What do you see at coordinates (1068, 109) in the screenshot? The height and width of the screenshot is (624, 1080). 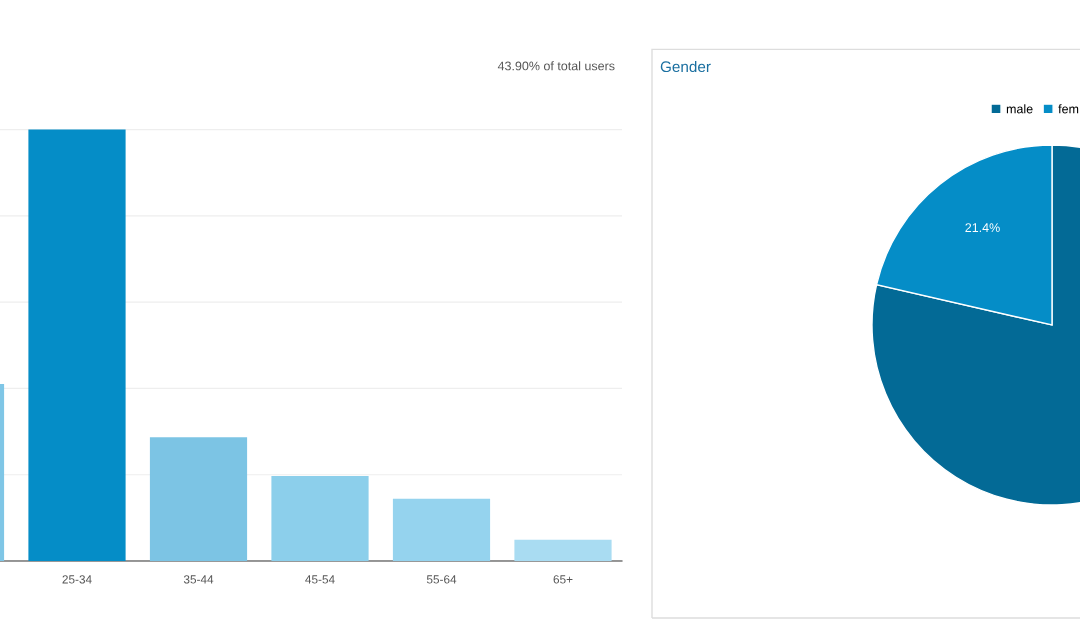 I see `legend-label: fem` at bounding box center [1068, 109].